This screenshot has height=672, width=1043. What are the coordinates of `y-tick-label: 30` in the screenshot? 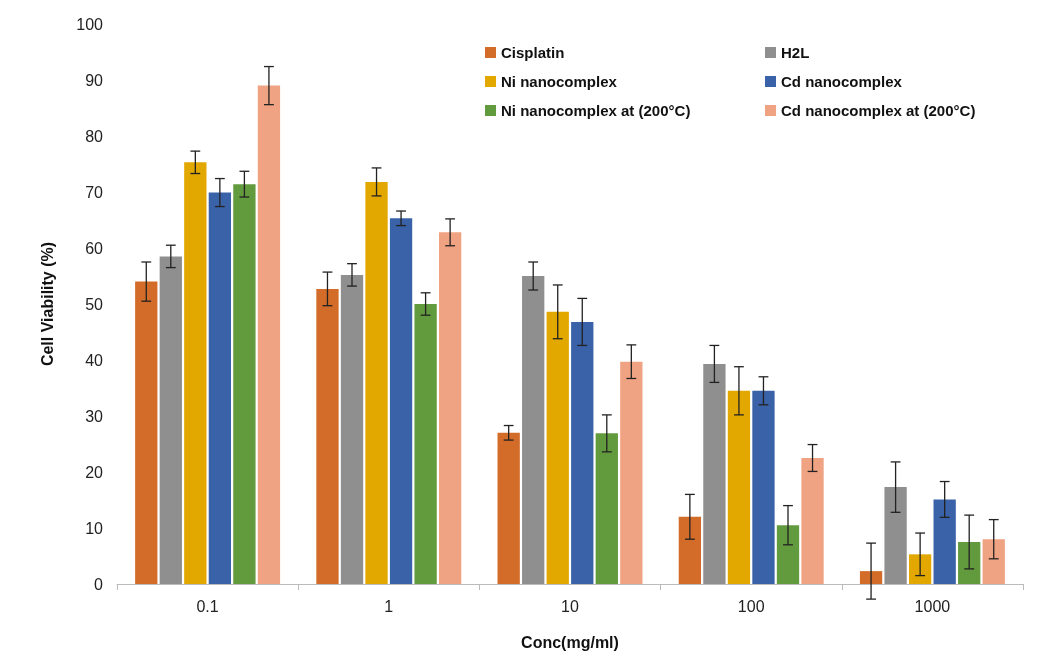 It's located at (94, 416).